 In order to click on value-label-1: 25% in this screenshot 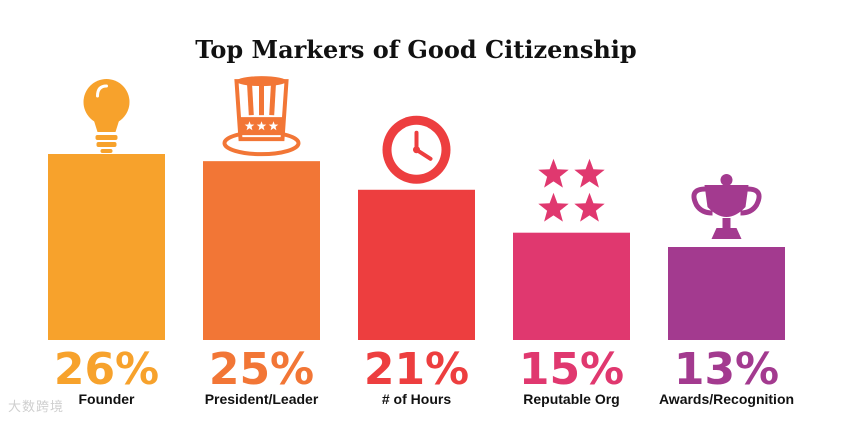, I will do `click(261, 369)`.